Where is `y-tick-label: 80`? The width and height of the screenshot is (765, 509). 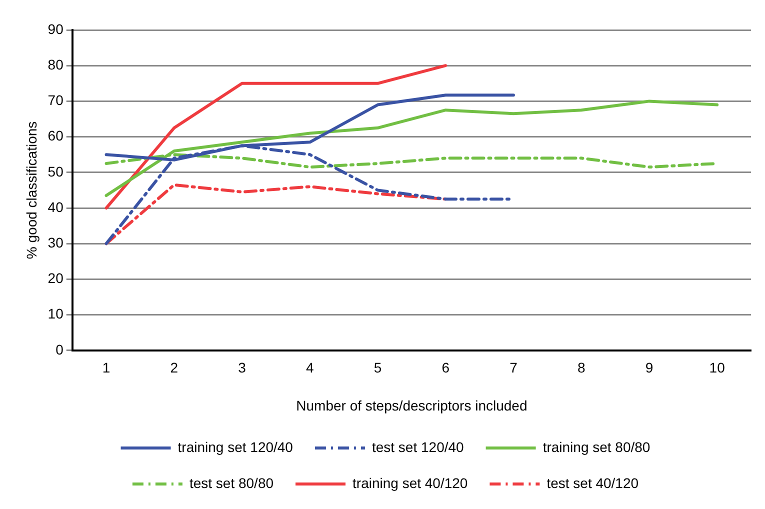 y-tick-label: 80 is located at coordinates (56, 64).